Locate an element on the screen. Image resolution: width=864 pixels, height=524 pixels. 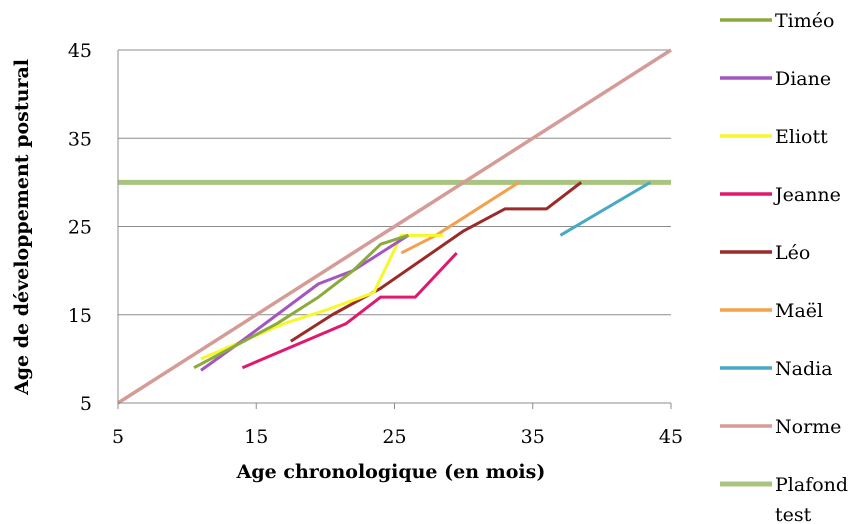
x-tick-label: 35 is located at coordinates (533, 437).